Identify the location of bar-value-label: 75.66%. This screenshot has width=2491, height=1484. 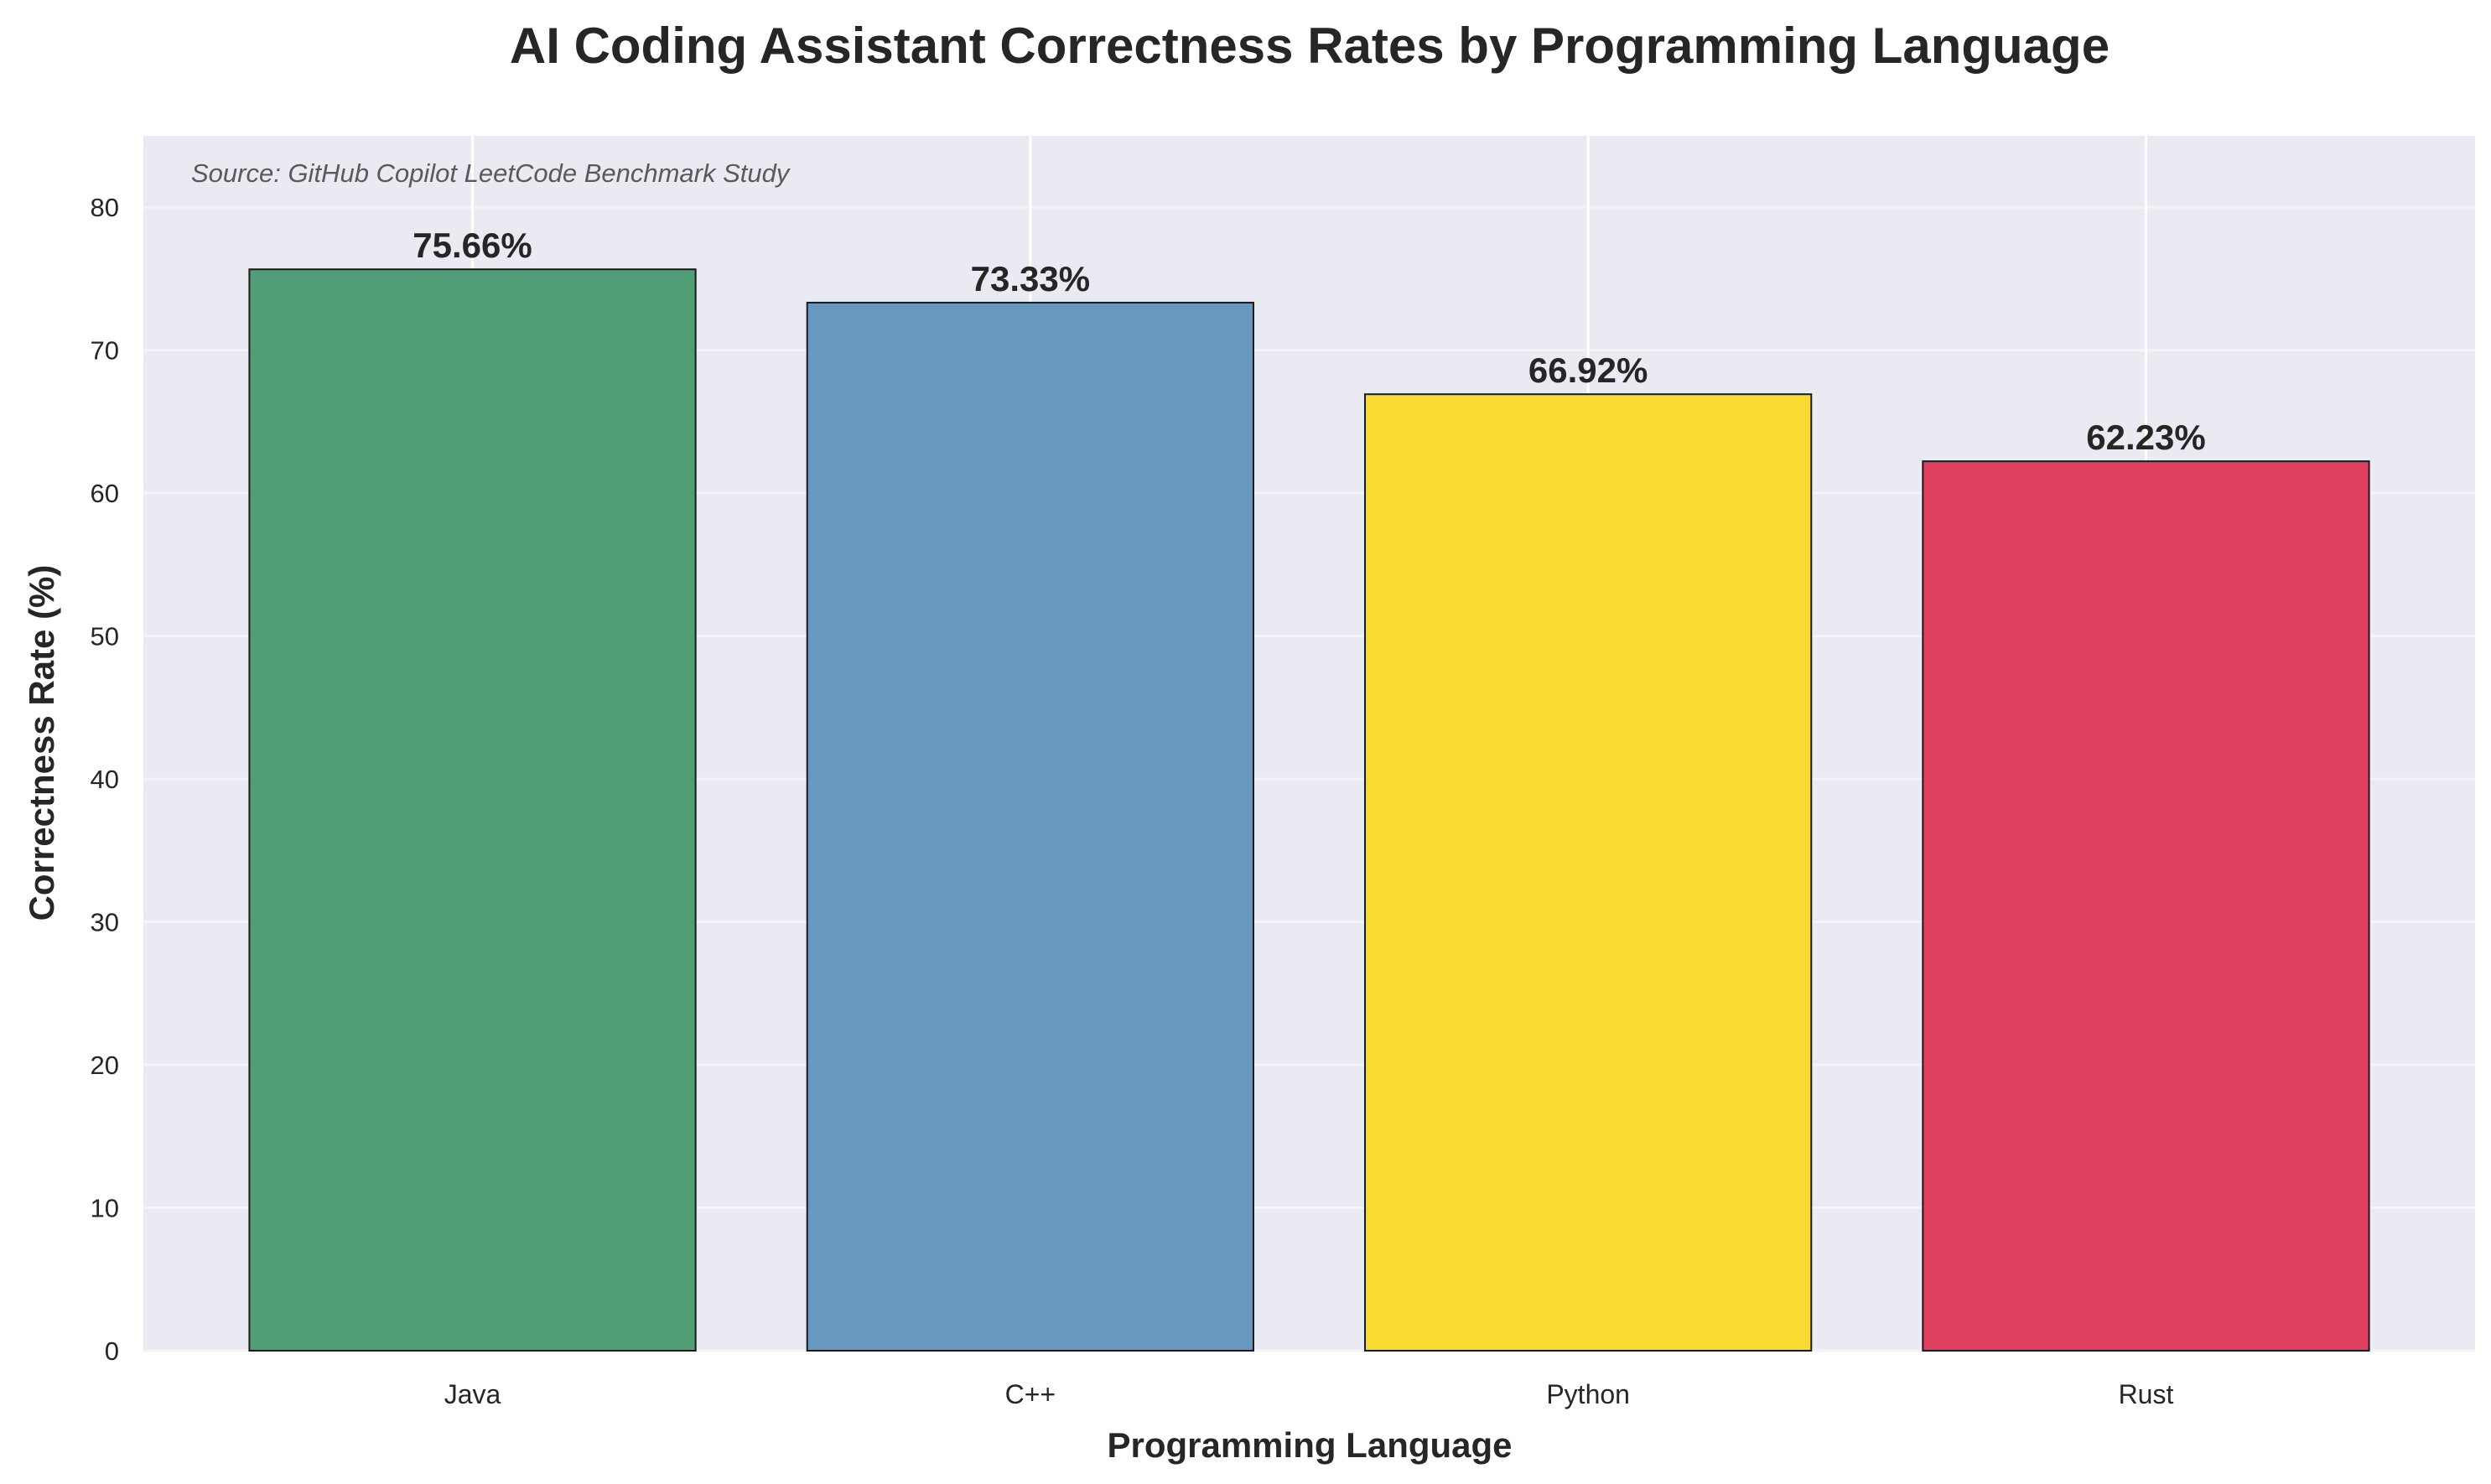
(472, 245).